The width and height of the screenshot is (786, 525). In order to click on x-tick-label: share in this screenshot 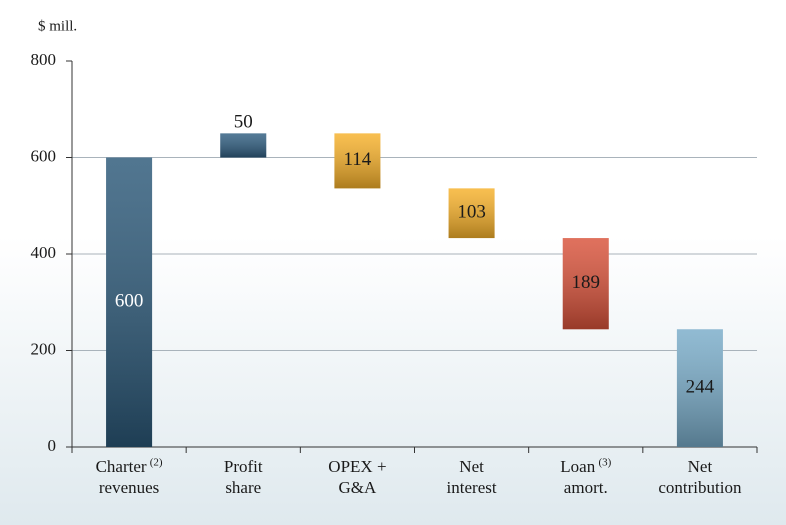, I will do `click(243, 487)`.